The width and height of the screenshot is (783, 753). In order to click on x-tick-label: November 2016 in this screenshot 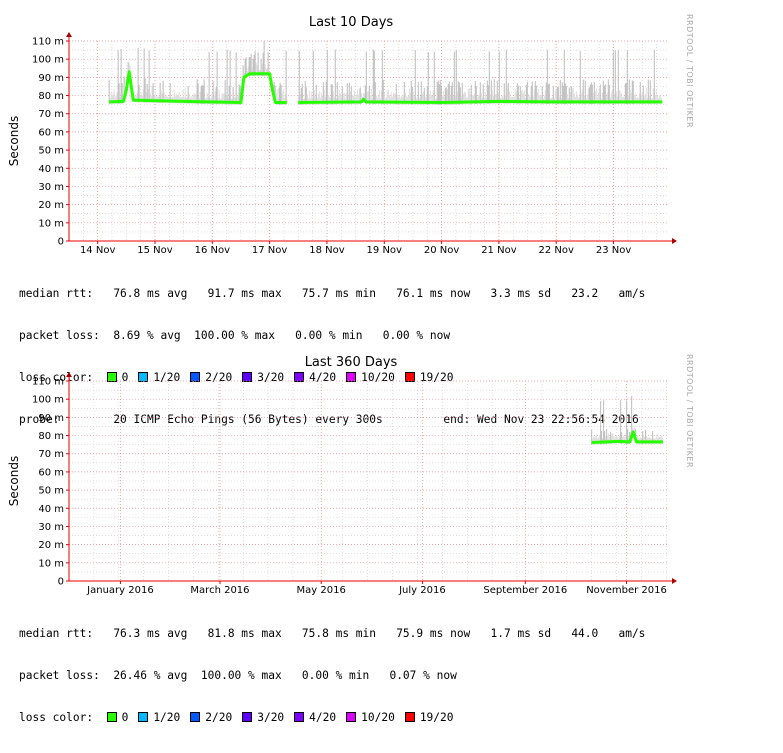, I will do `click(626, 590)`.